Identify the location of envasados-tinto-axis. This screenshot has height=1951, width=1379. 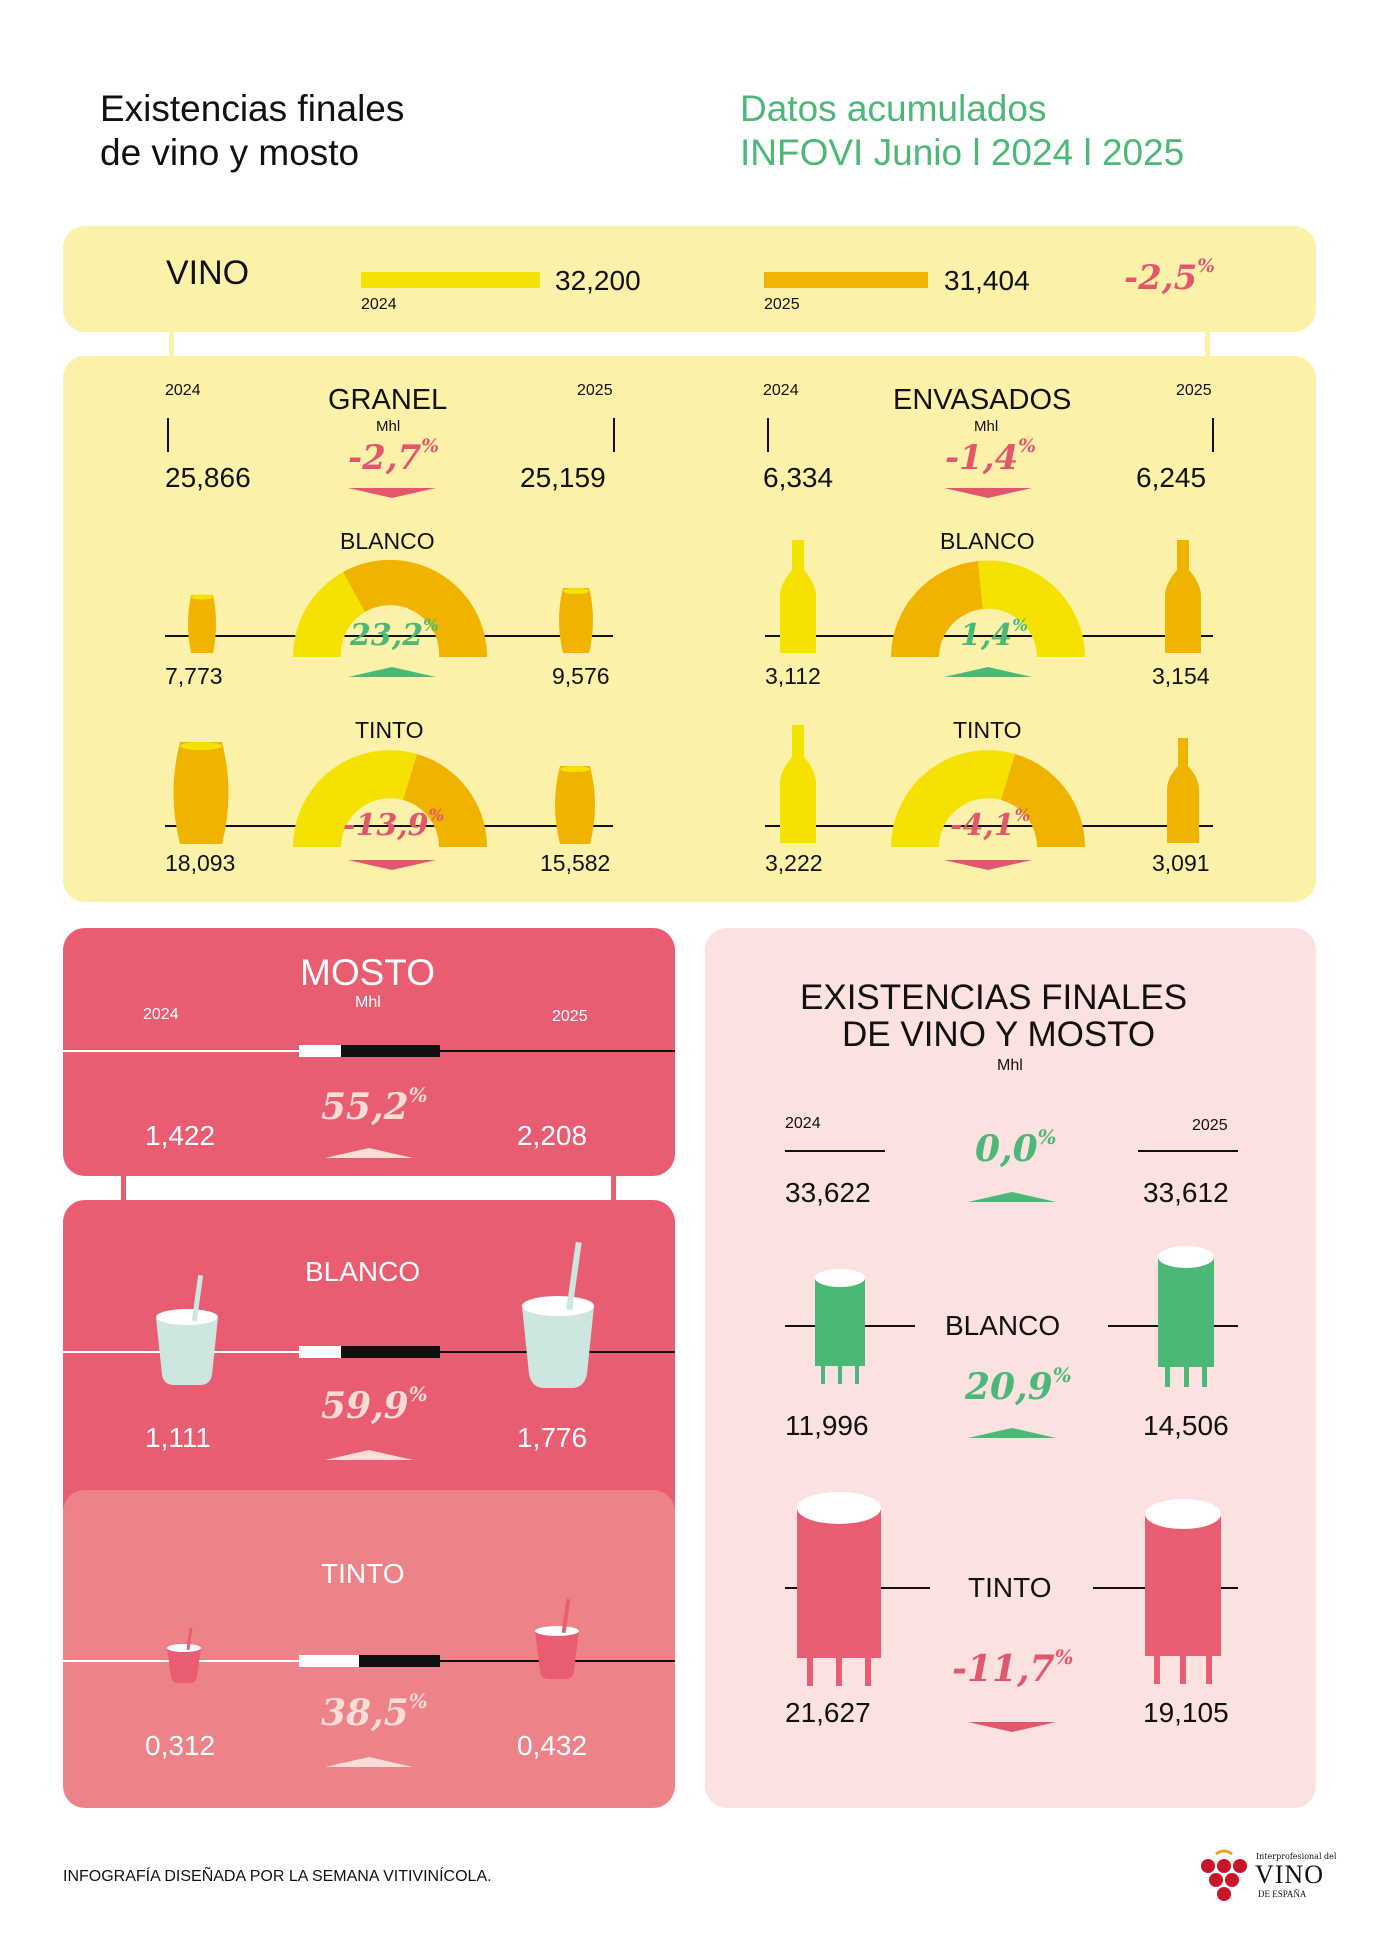
(989, 826).